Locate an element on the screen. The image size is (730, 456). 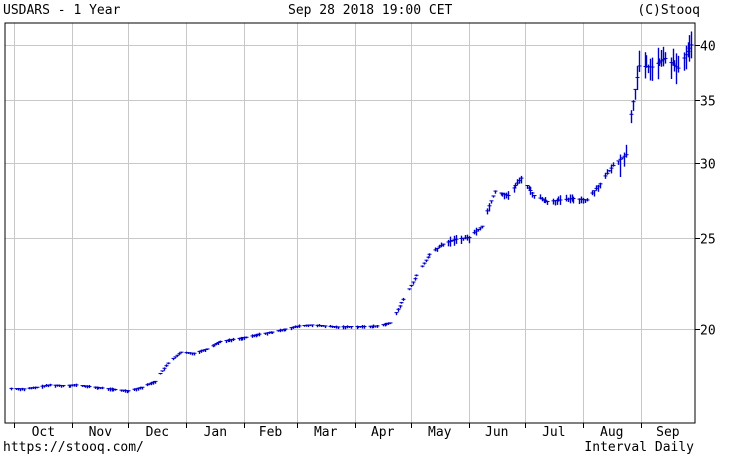
x-tick-label: Sep is located at coordinates (668, 432).